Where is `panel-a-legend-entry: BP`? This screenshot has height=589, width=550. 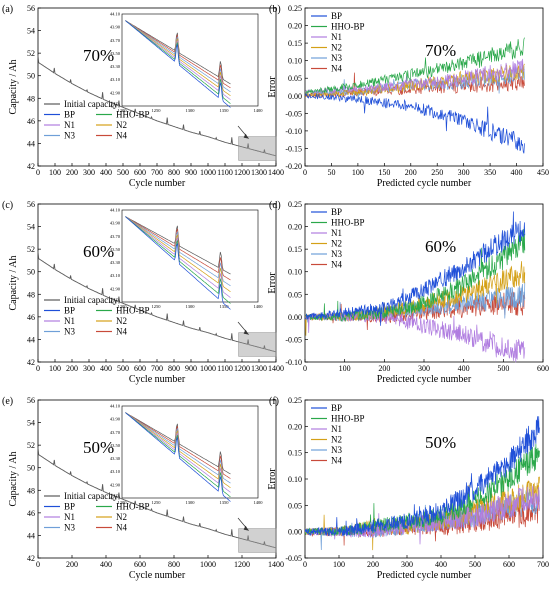
panel-a-legend-entry: BP is located at coordinates (69, 115).